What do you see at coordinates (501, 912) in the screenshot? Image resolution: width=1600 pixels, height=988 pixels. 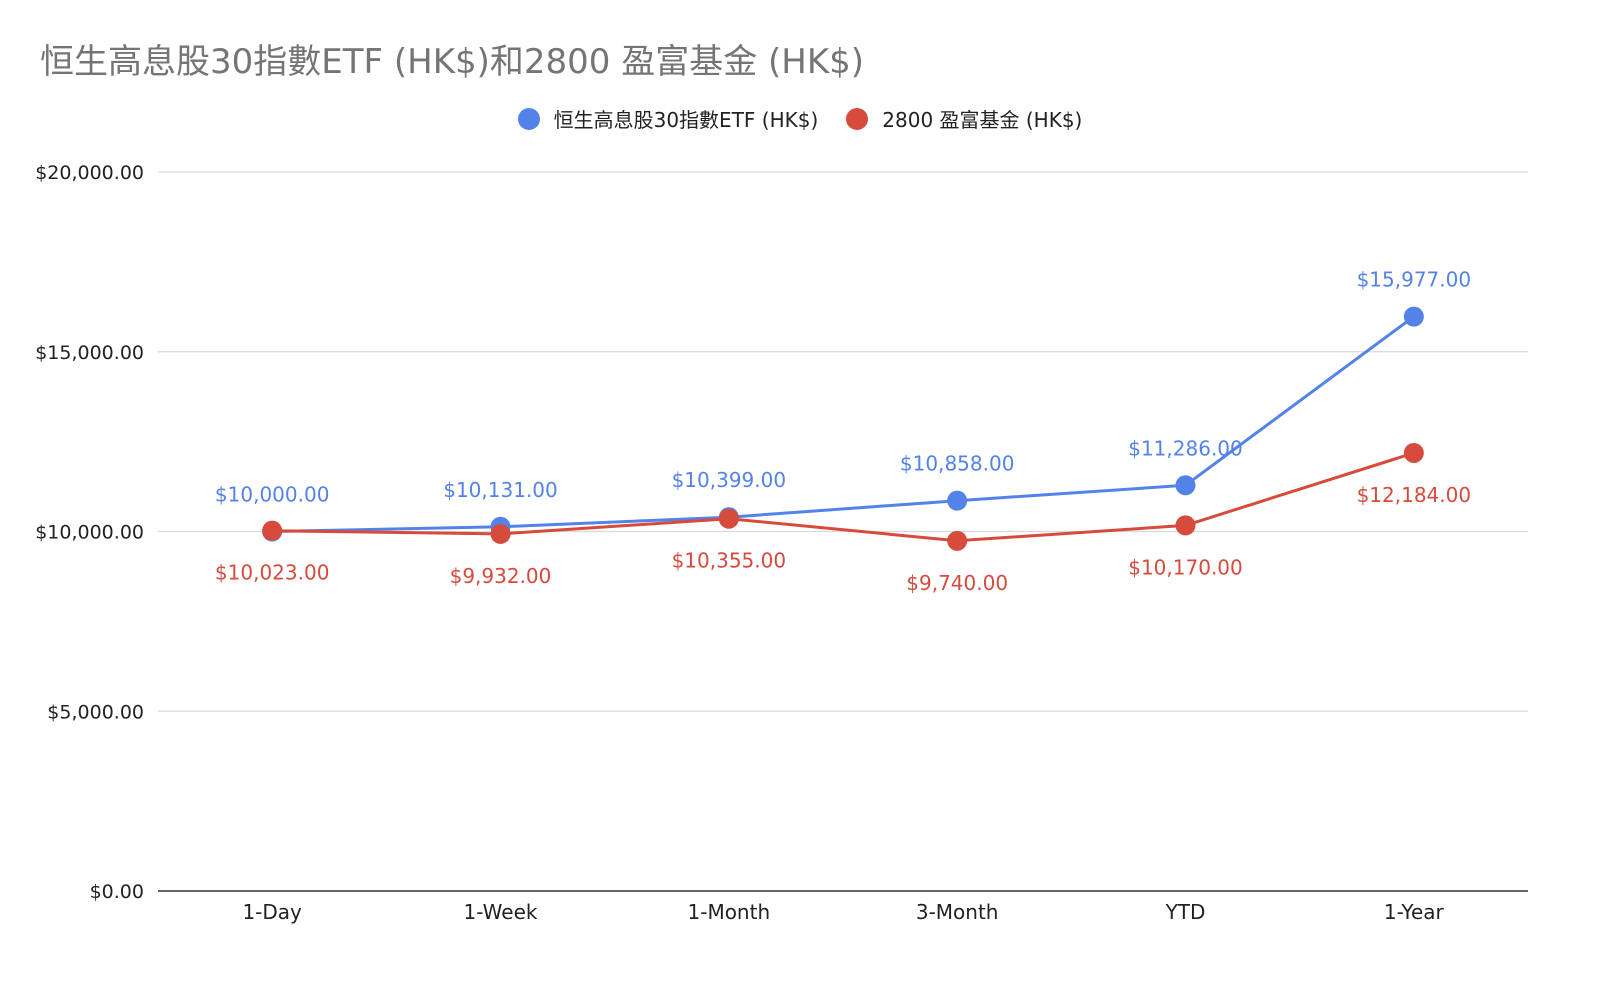 I see `x-tick-label-1-week: 1-Week` at bounding box center [501, 912].